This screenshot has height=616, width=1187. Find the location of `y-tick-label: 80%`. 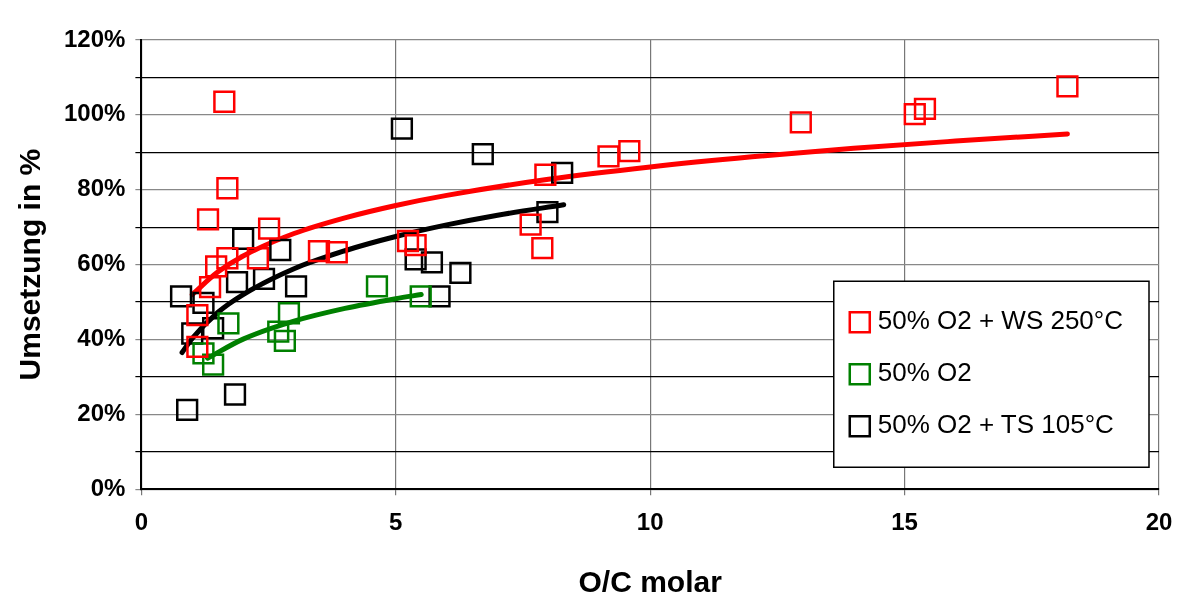

y-tick-label: 80% is located at coordinates (101, 188).